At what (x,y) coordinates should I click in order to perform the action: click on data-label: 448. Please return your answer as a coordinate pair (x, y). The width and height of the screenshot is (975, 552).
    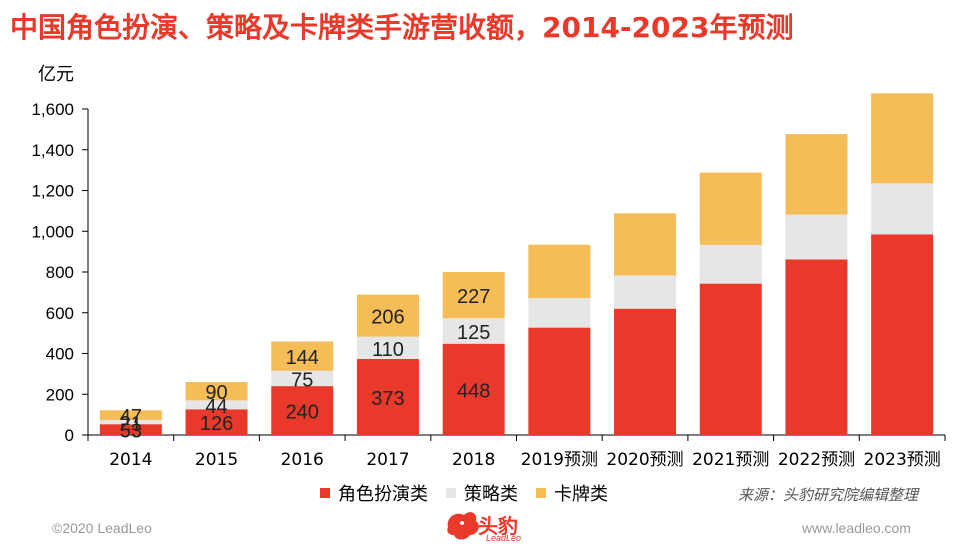
    Looking at the image, I should click on (473, 391).